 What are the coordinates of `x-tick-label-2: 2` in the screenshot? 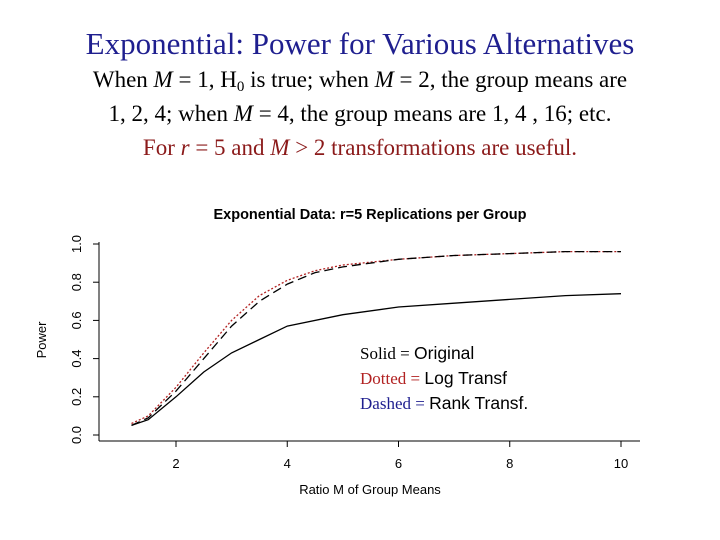 It's located at (175, 463).